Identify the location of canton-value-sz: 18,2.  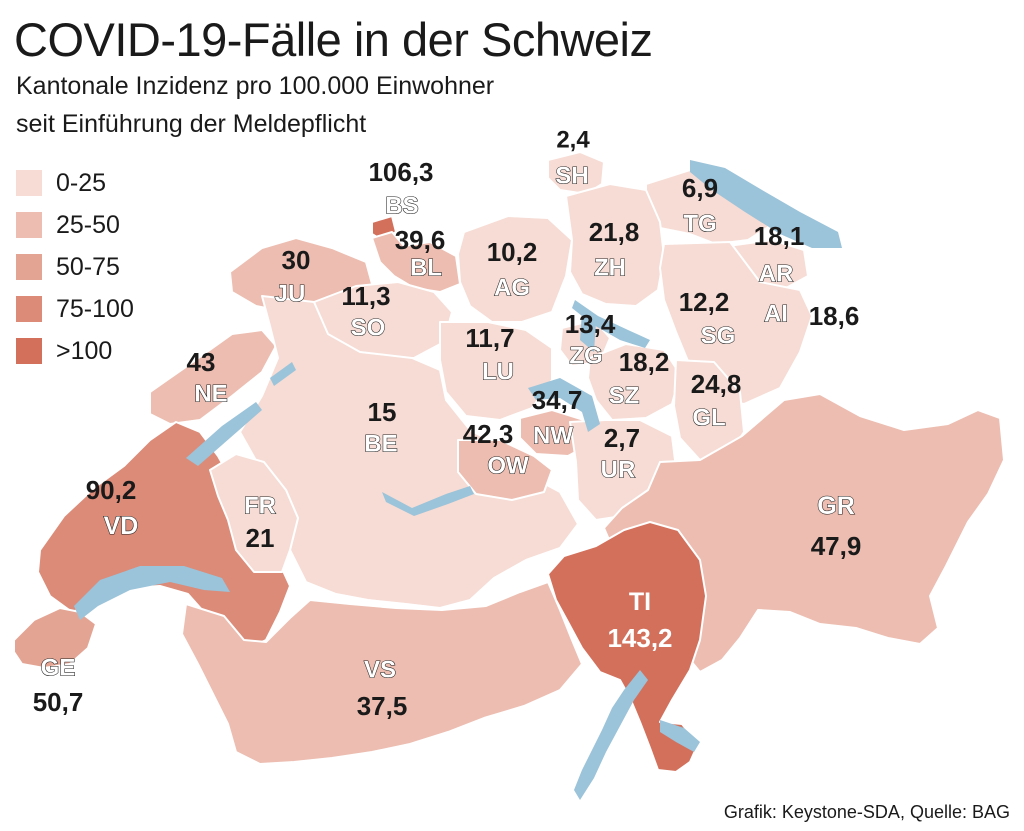
(644, 362).